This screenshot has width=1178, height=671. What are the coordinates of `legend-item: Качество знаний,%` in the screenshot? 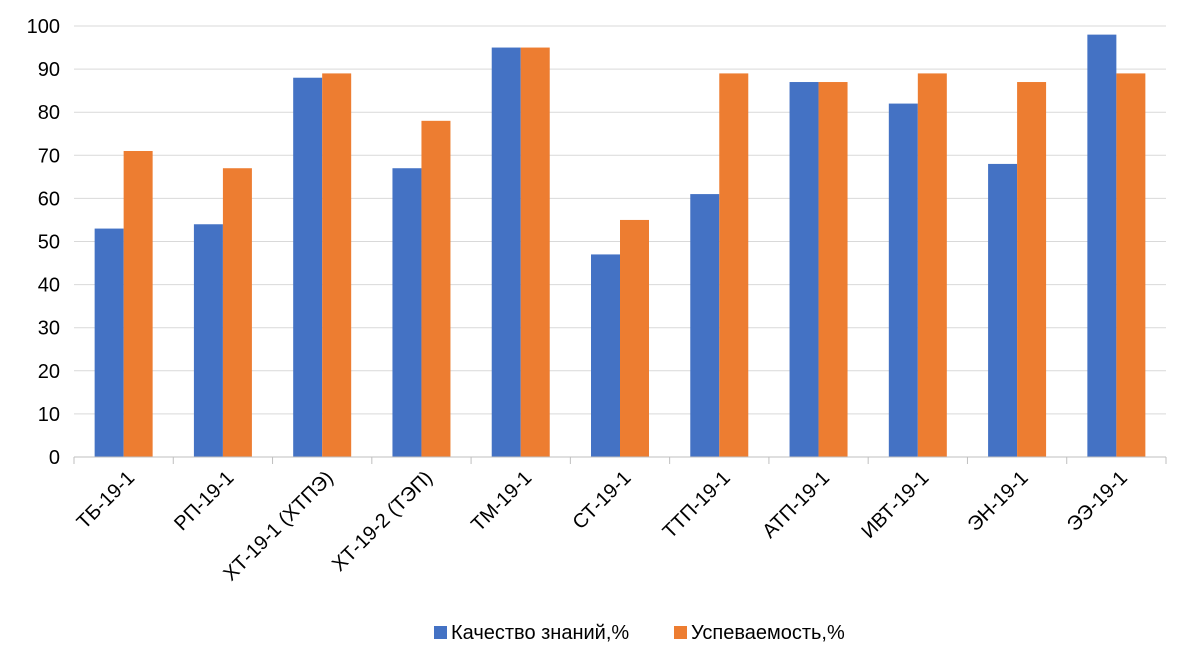 It's located at (531, 633).